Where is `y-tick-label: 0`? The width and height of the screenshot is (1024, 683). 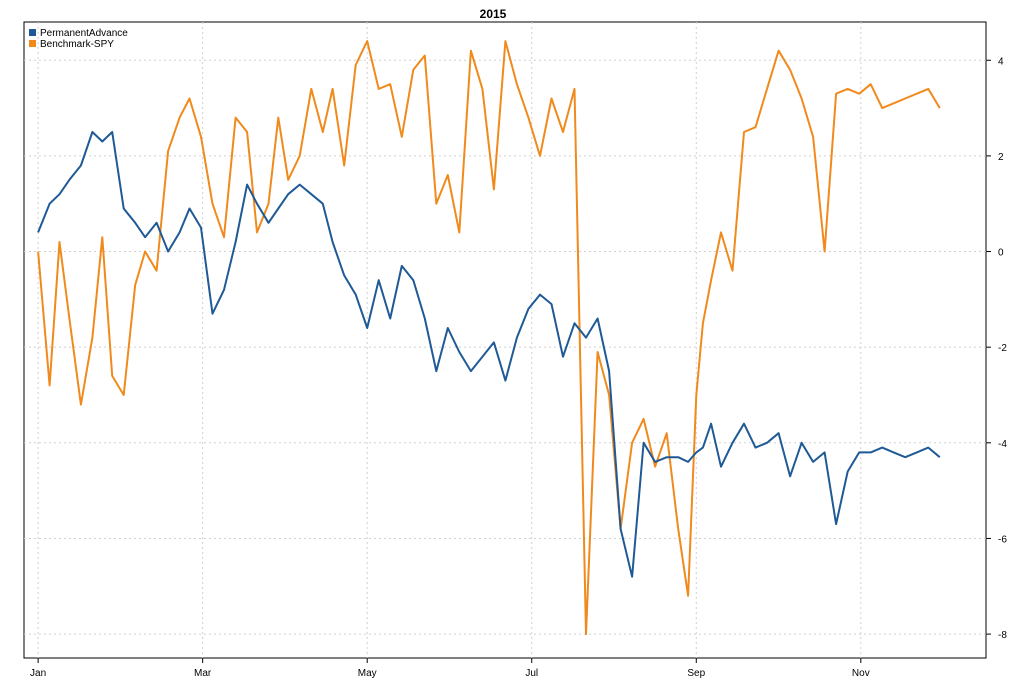
y-tick-label: 0 is located at coordinates (1001, 253).